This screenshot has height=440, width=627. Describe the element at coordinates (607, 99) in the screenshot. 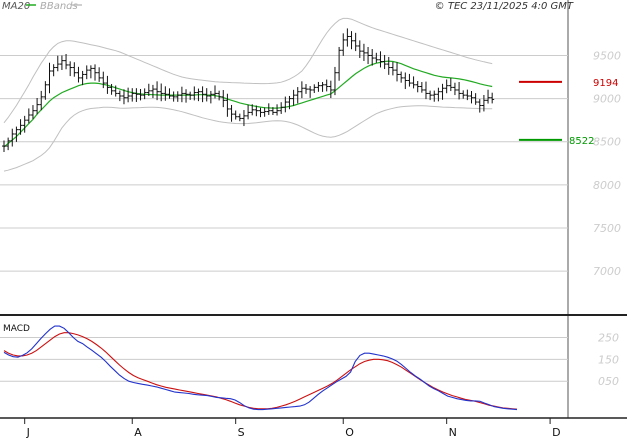

I see `y-tick-label: 9000` at that location.